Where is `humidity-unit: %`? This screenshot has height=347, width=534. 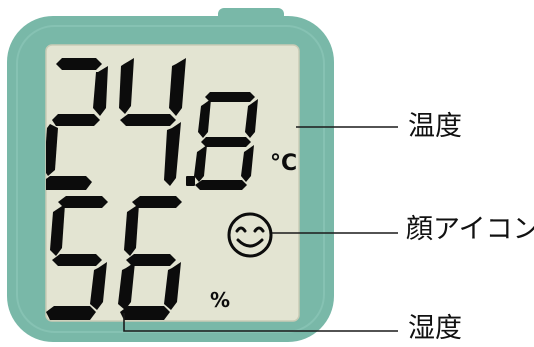
humidity-unit: % is located at coordinates (220, 300).